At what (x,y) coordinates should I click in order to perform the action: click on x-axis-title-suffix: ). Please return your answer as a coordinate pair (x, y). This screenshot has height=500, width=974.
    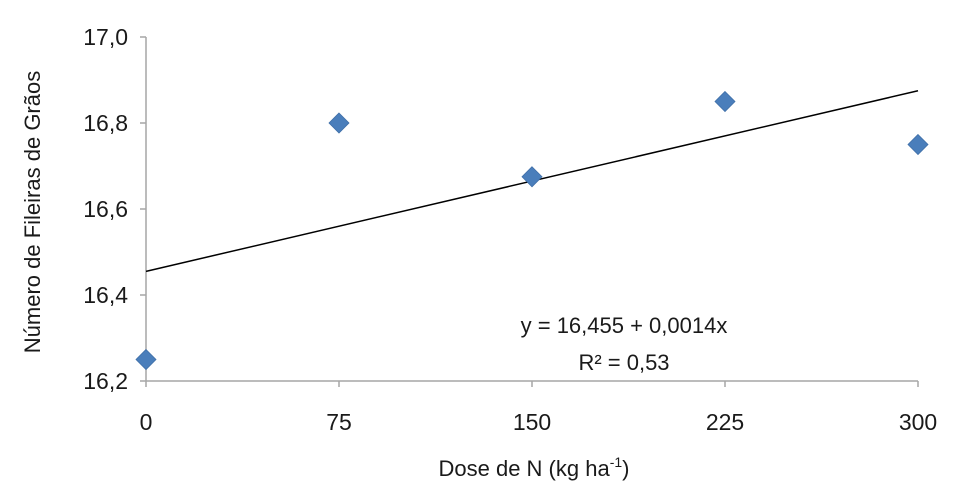
    Looking at the image, I should click on (625, 468).